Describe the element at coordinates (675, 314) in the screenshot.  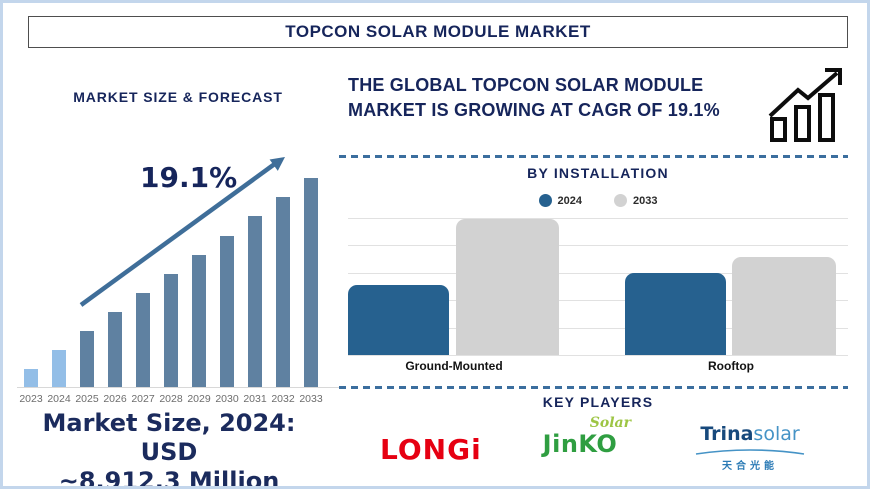
I see `installation-bar-rooftop-2024` at that location.